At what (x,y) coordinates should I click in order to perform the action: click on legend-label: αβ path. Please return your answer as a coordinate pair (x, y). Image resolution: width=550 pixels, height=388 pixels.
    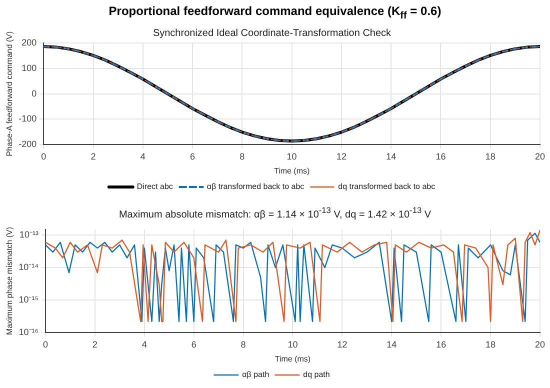
    Looking at the image, I should click on (256, 374).